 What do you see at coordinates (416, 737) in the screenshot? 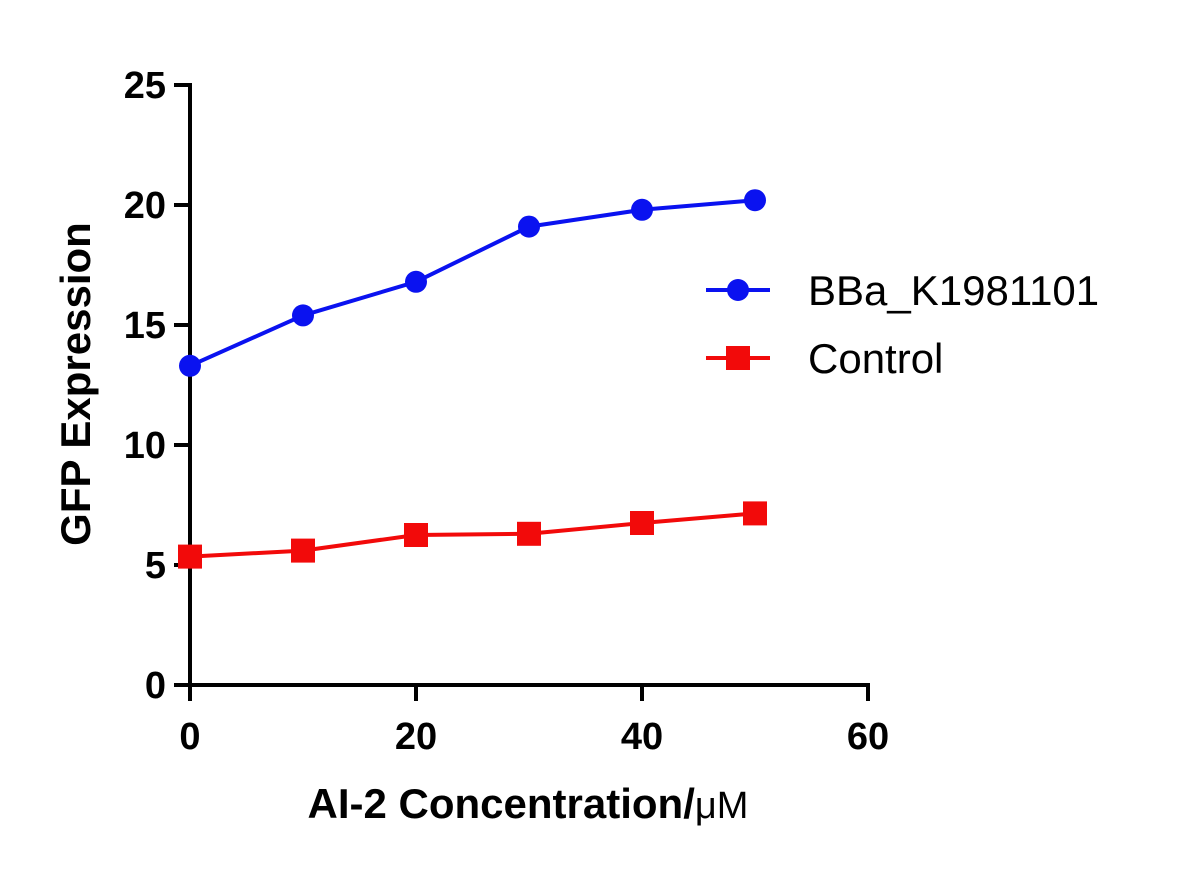
I see `x-tick-label: 20` at bounding box center [416, 737].